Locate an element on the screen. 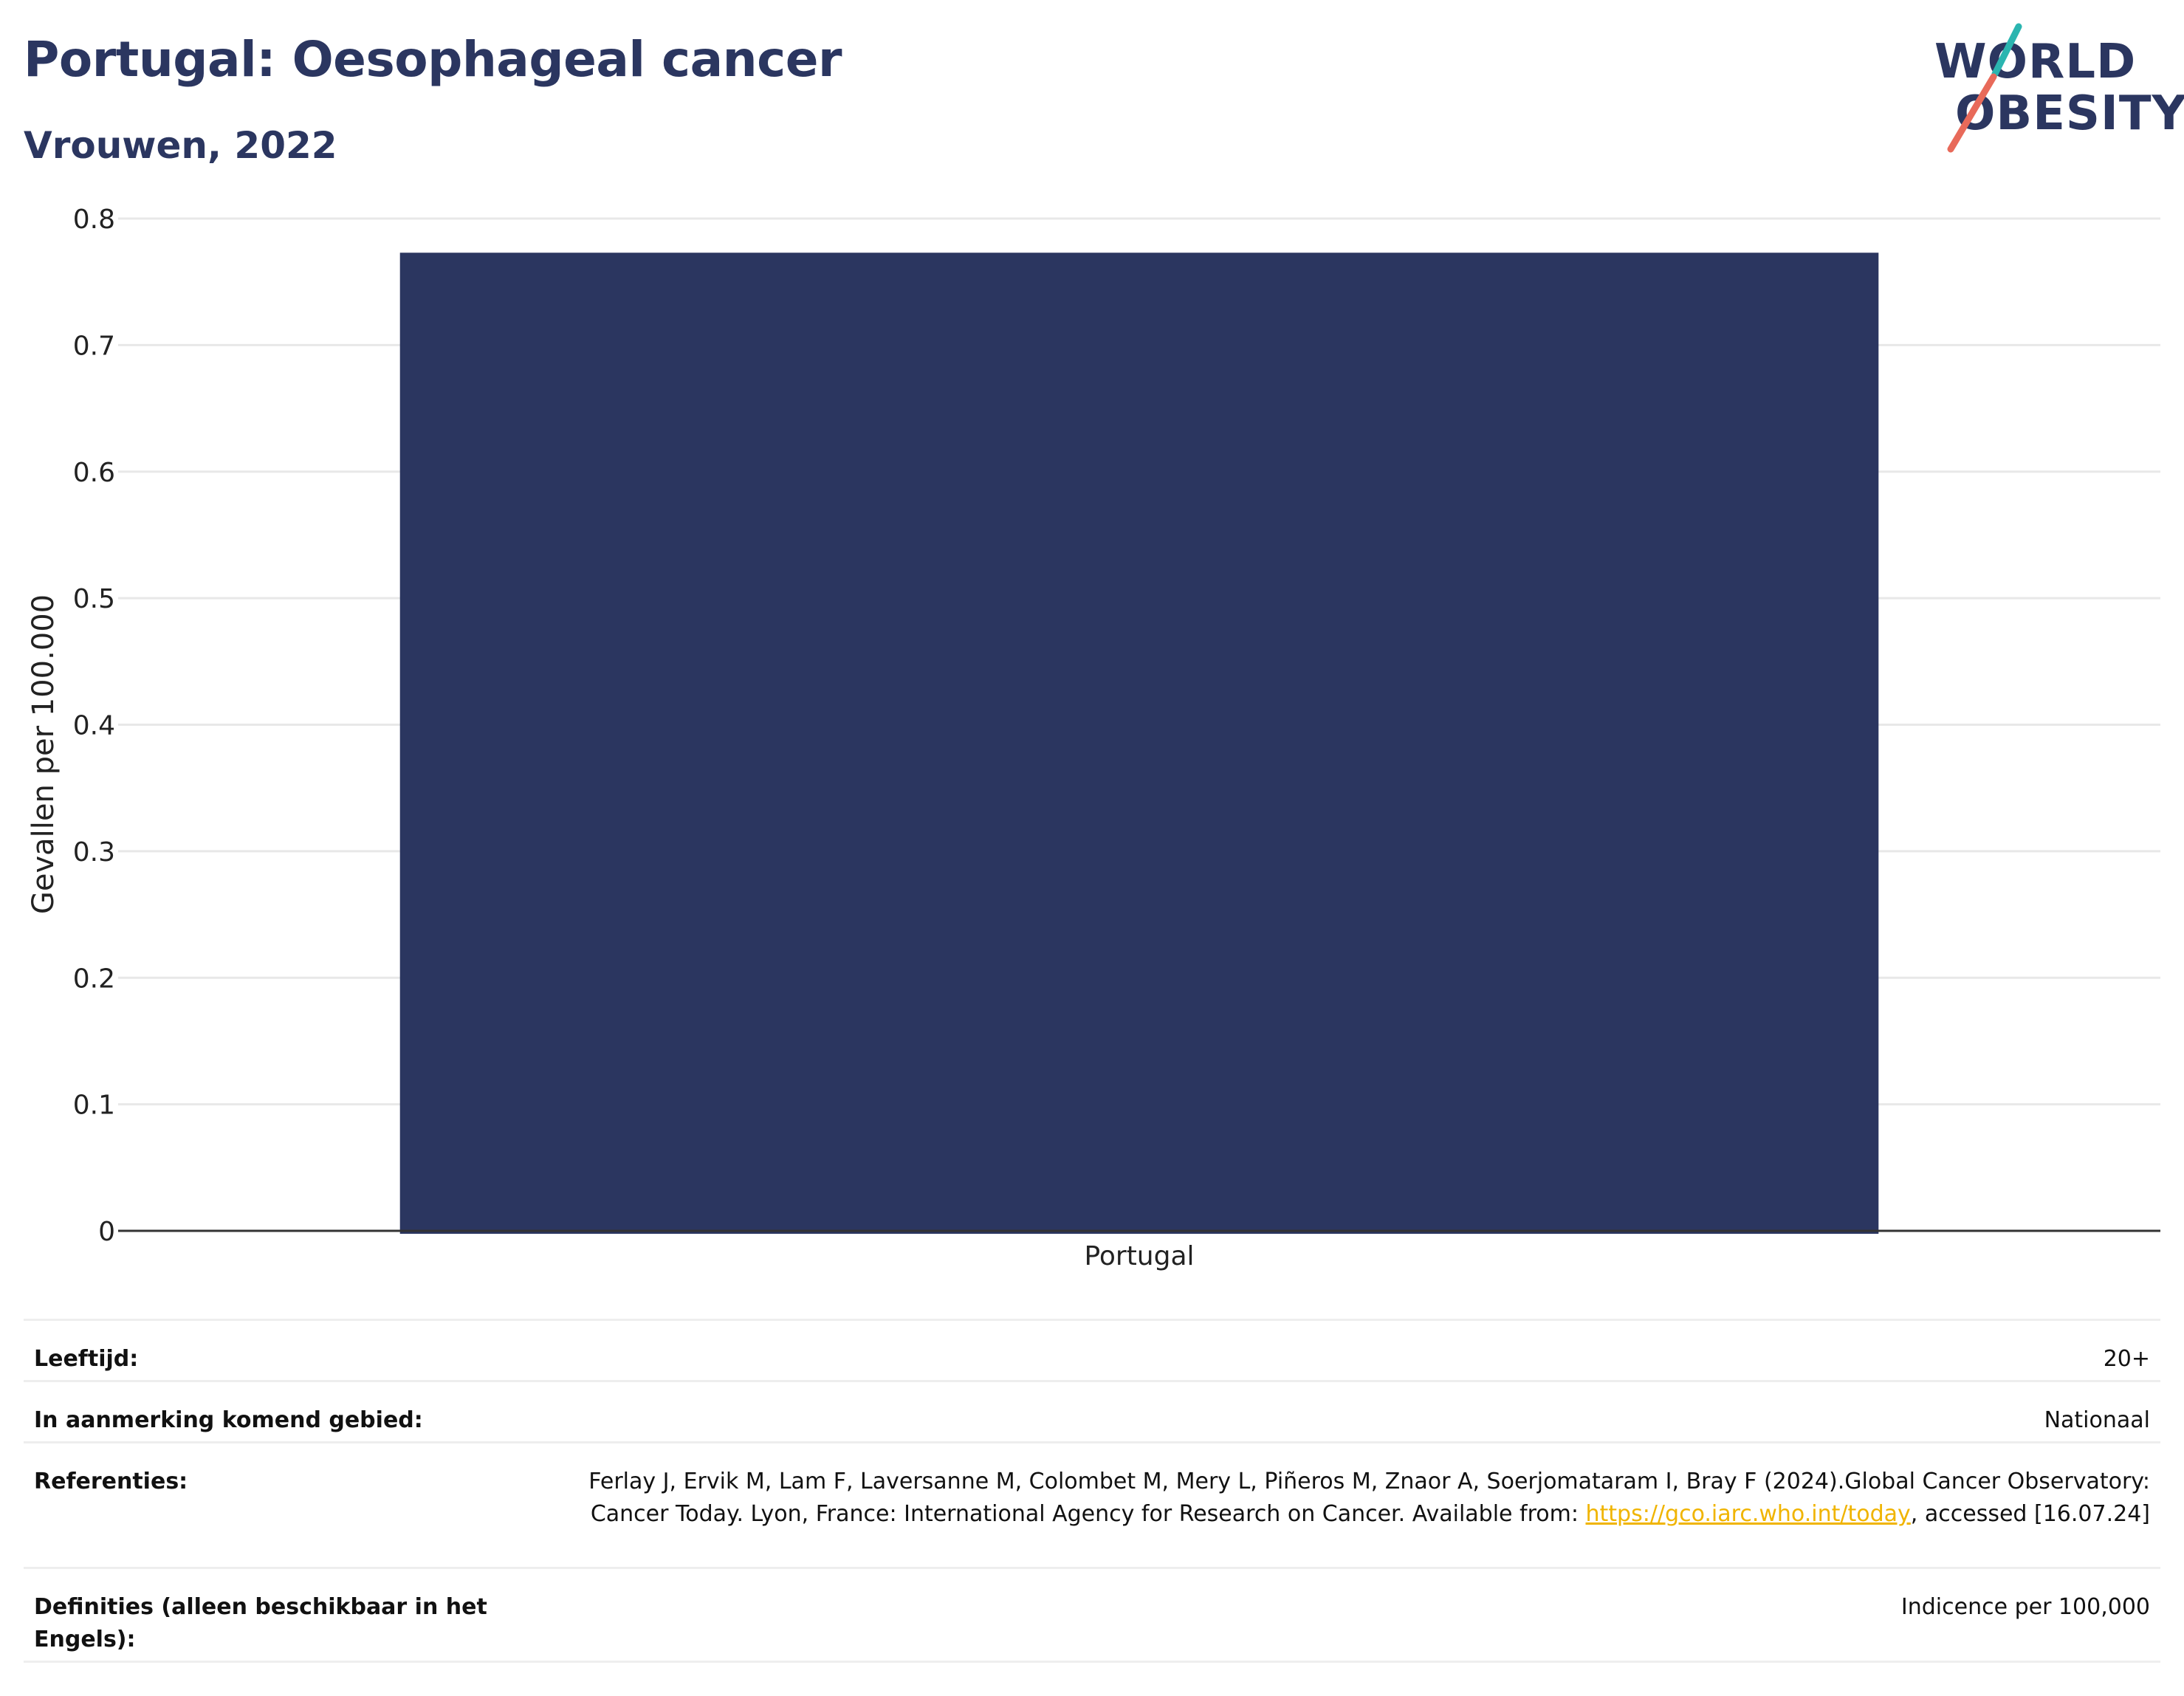 Image resolution: width=2184 pixels, height=1696 pixels. y-tick-label: 0.5 is located at coordinates (94, 599).